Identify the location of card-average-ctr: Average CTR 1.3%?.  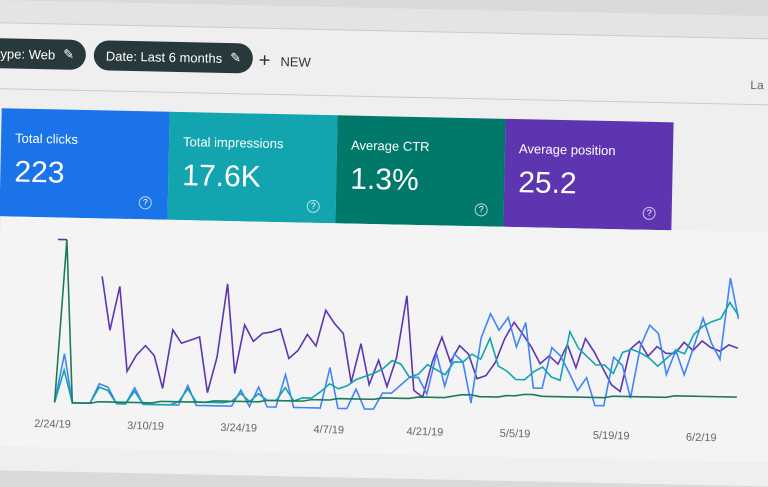
(420, 171).